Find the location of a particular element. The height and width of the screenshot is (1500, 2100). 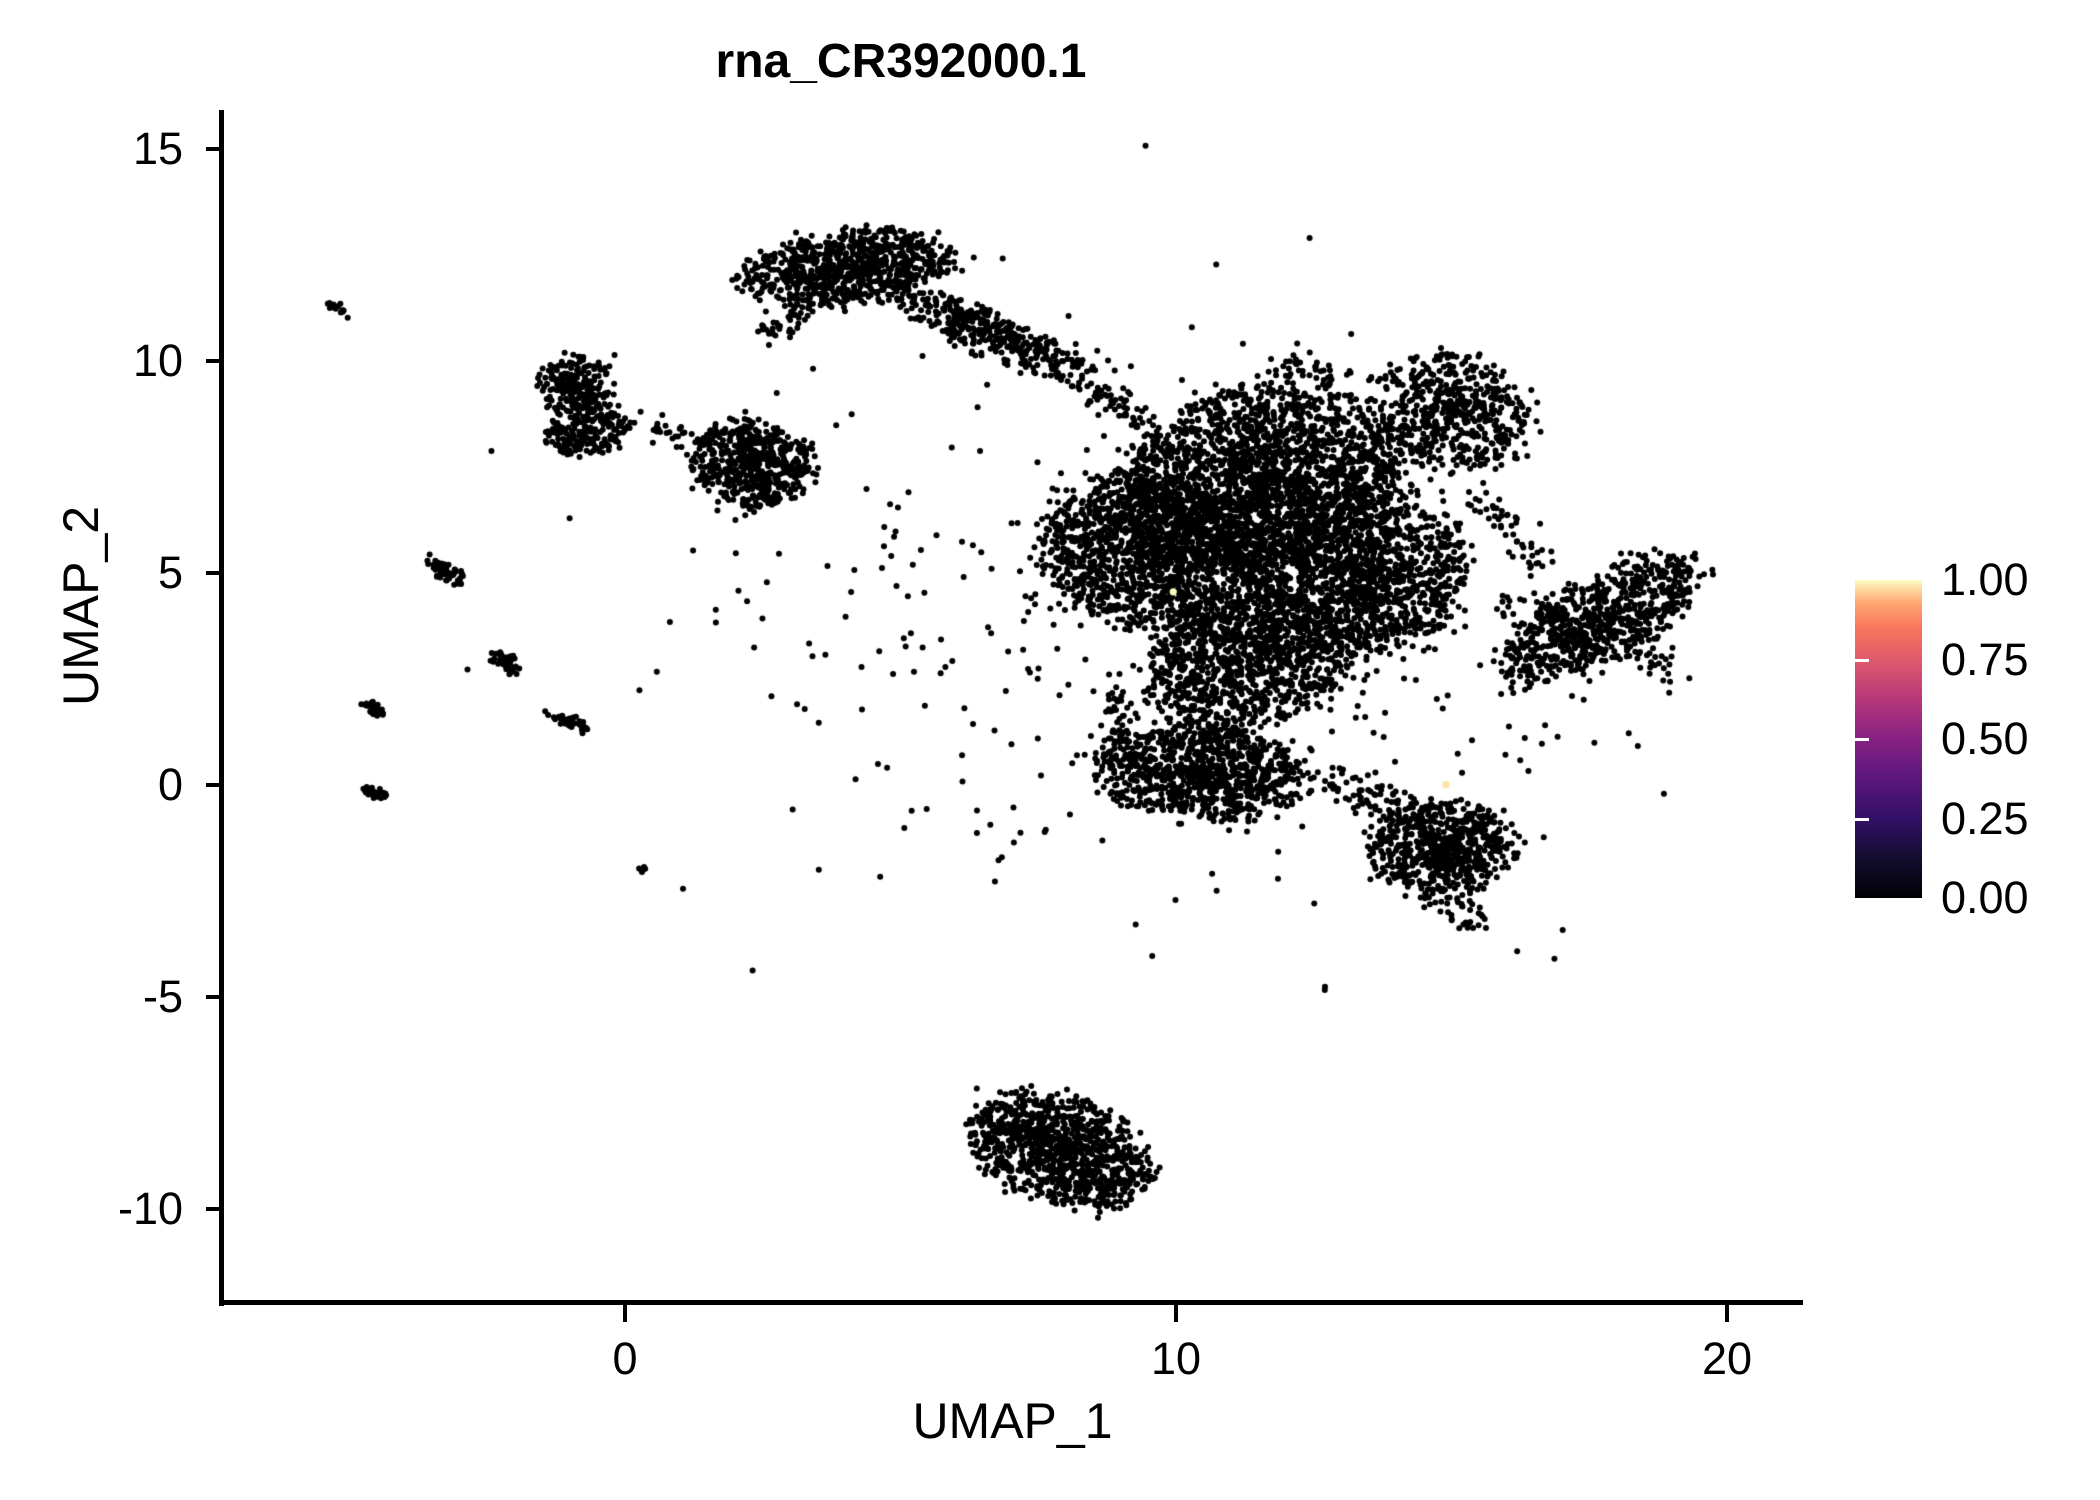

colorbar-tick-label: 0.00 is located at coordinates (1985, 897).